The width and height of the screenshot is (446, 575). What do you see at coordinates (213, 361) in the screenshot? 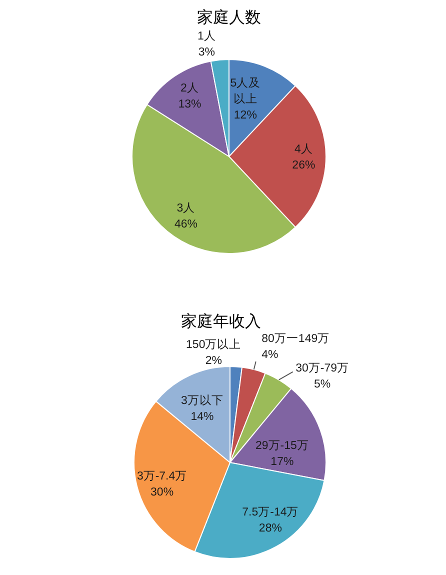
I see `data-label: 2%` at bounding box center [213, 361].